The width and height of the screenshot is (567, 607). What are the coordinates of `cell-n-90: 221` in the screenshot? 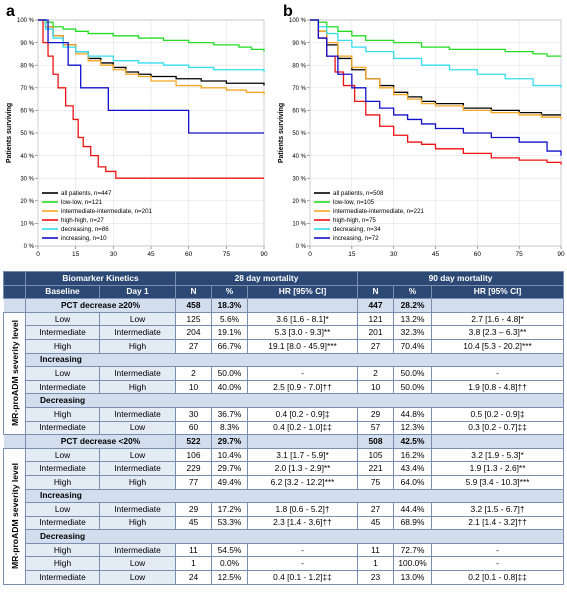 It's located at (376, 468).